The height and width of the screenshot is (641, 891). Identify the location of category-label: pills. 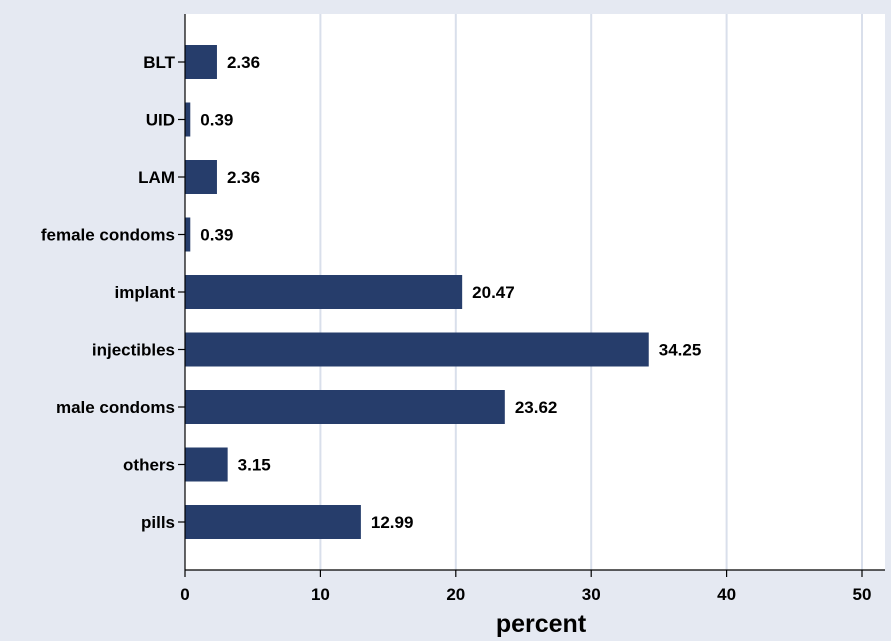
(158, 522).